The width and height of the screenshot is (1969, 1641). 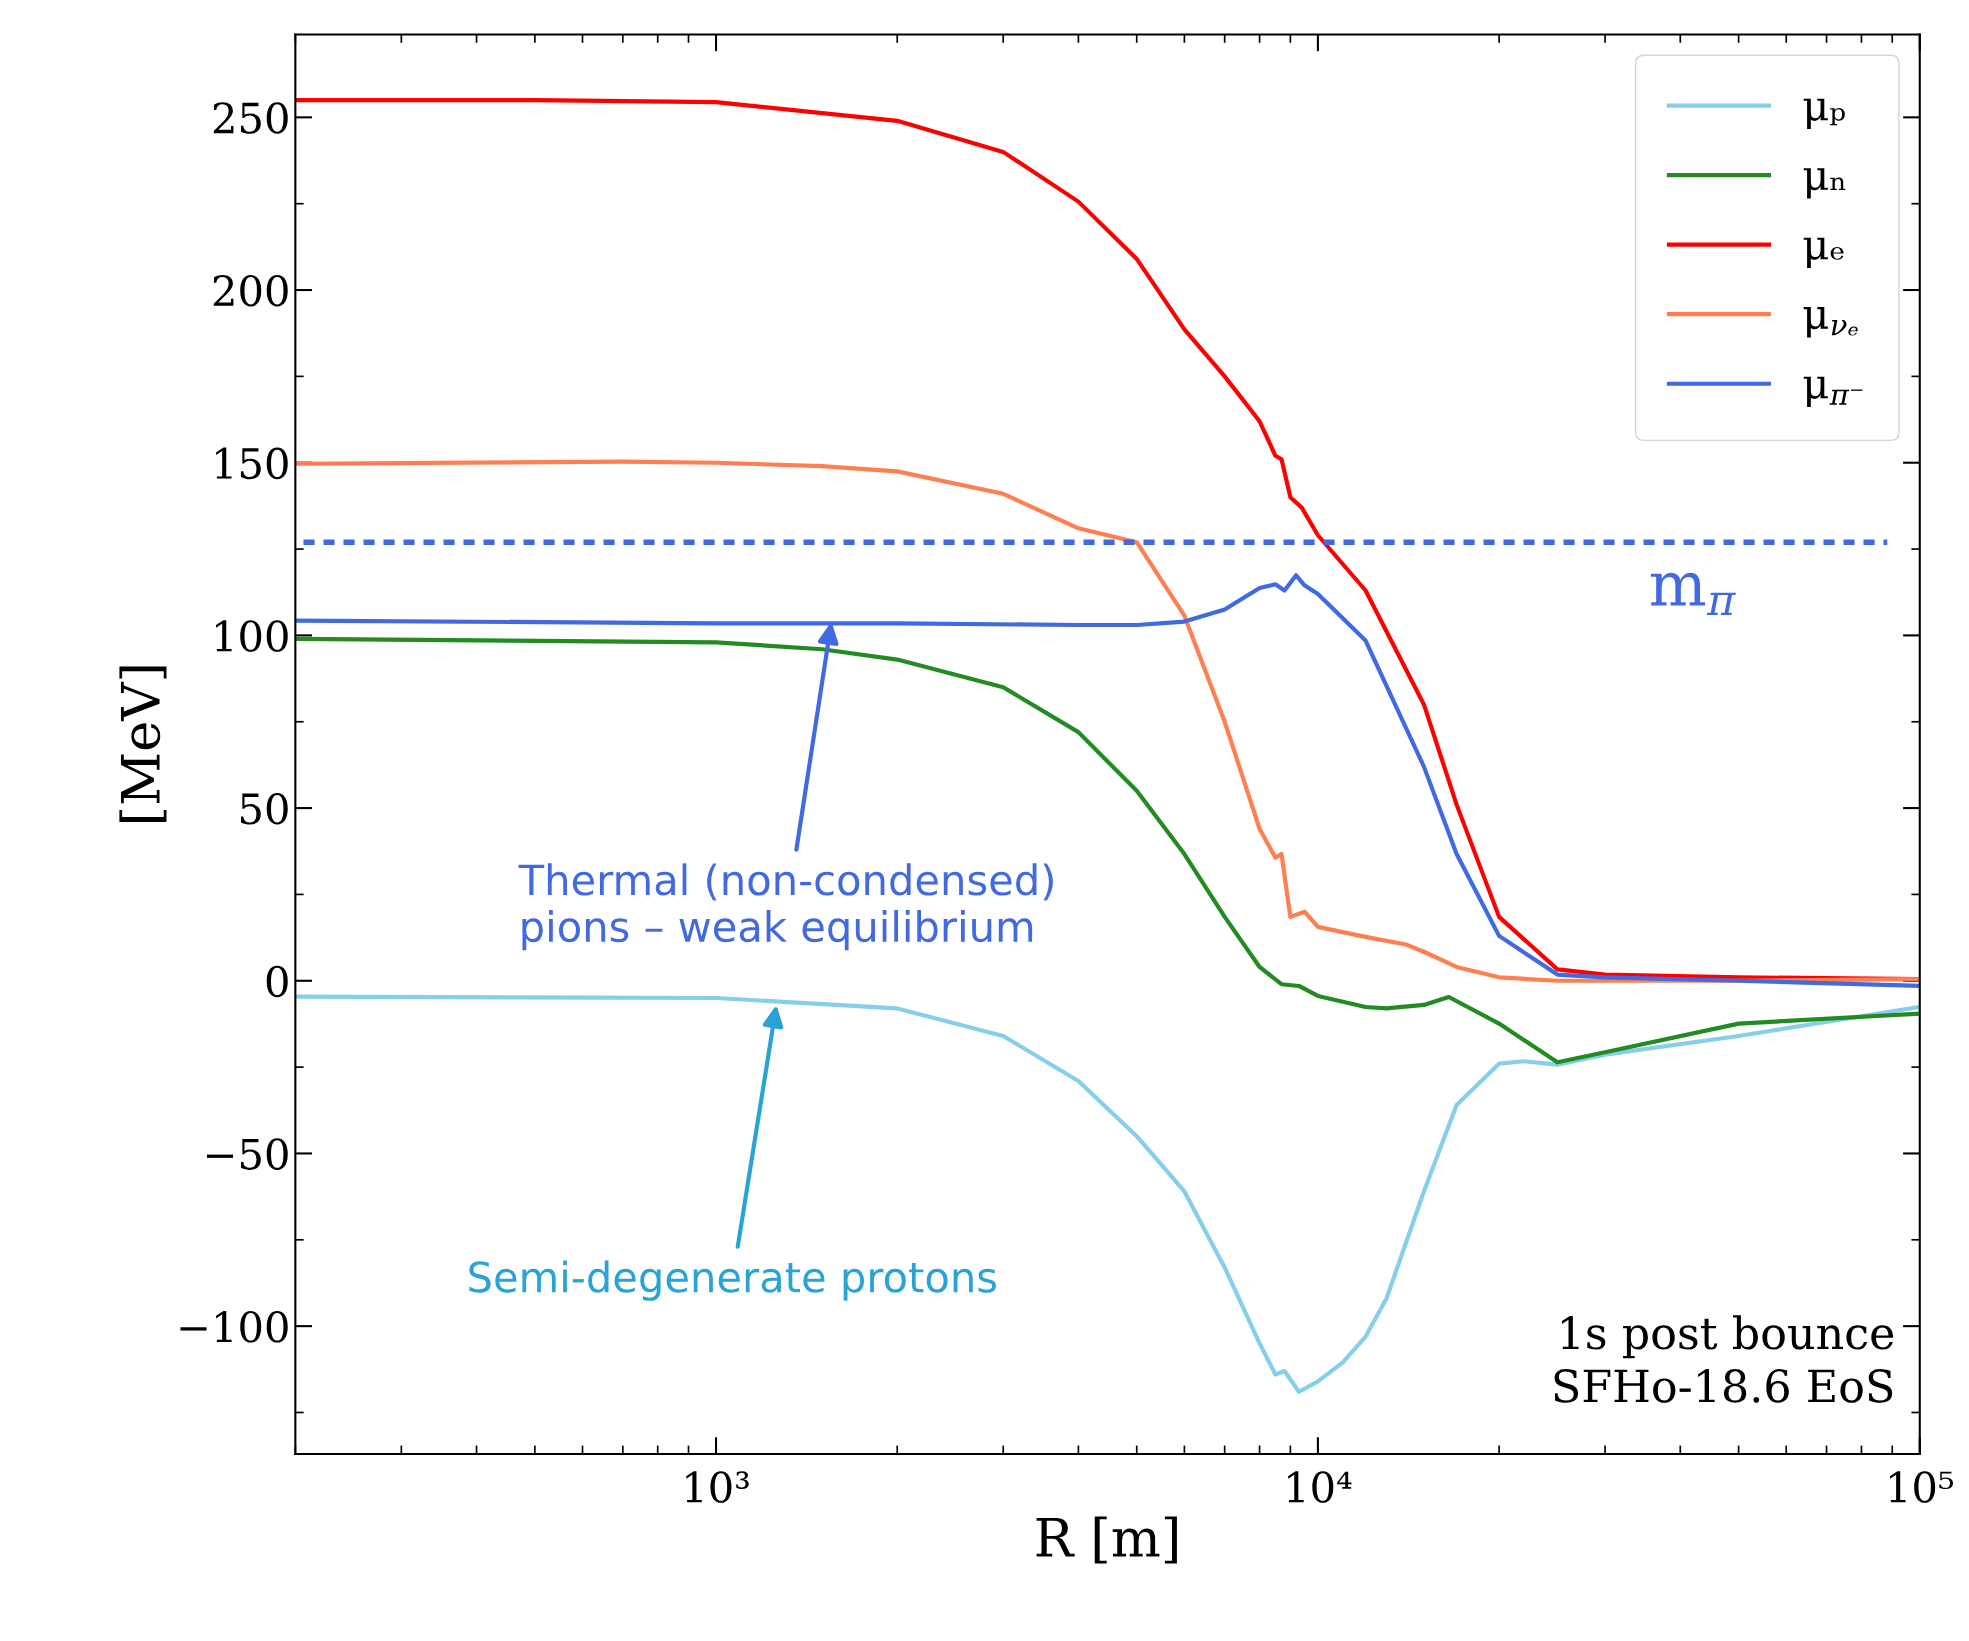 What do you see at coordinates (252, 636) in the screenshot?
I see `y-tick-label: 100` at bounding box center [252, 636].